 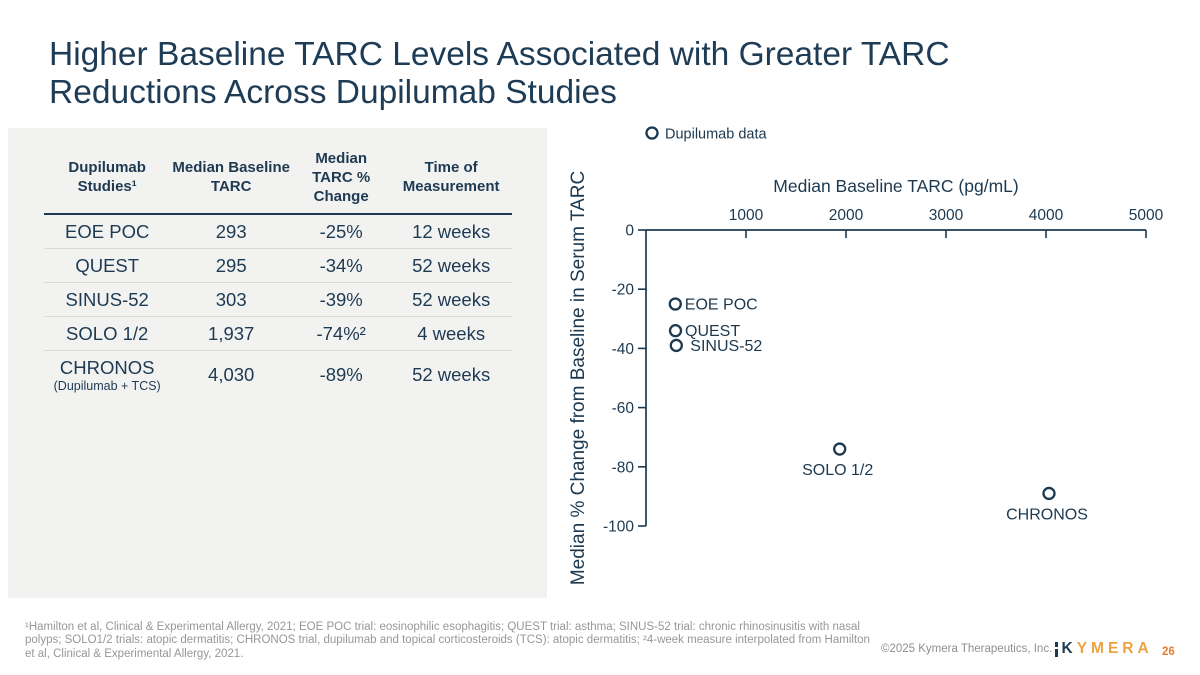 What do you see at coordinates (107, 265) in the screenshot?
I see `cell-study: QUEST` at bounding box center [107, 265].